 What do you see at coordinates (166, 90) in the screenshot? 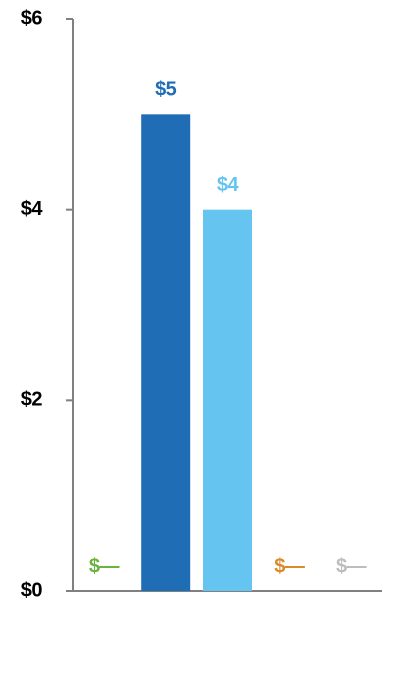
I see `value-label: $5` at bounding box center [166, 90].